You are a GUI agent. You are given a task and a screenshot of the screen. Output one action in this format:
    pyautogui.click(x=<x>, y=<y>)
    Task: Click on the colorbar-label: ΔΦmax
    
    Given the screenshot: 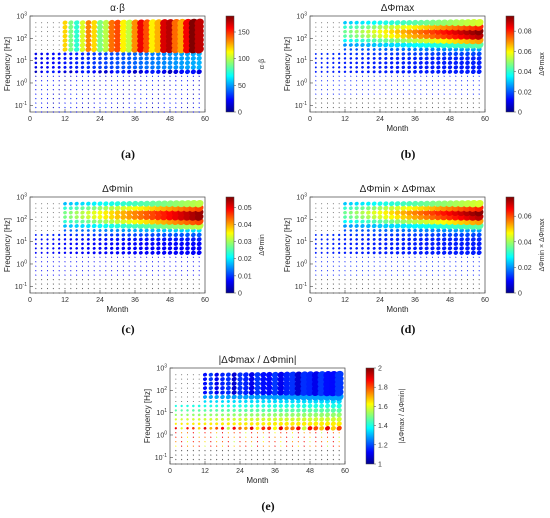 What is the action you would take?
    pyautogui.click(x=542, y=64)
    